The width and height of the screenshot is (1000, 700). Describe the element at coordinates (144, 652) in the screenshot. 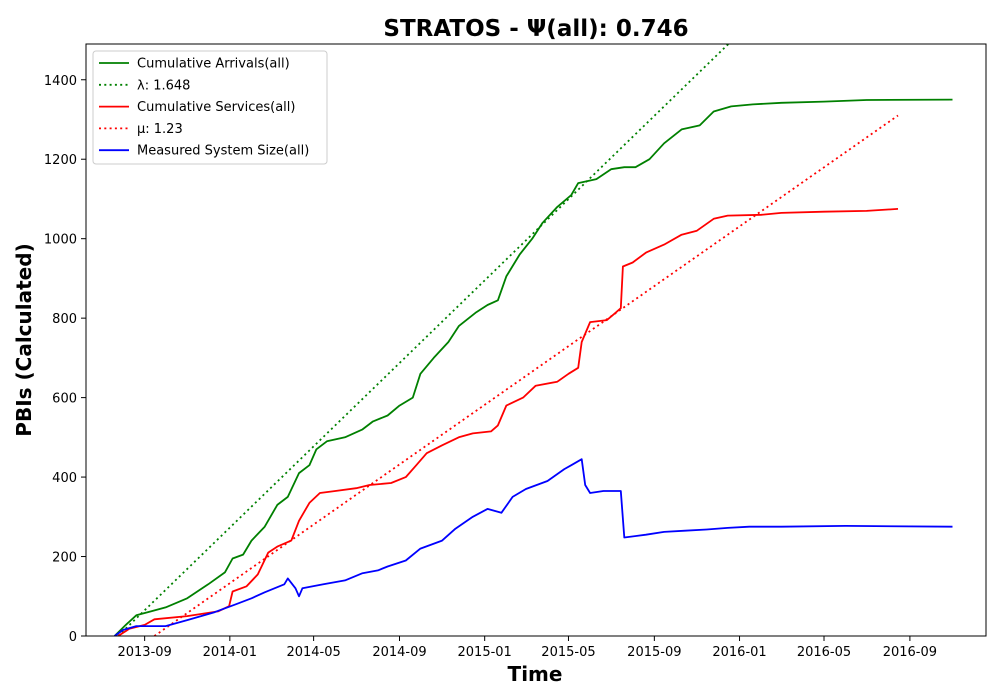

I see `x-tick-label-0: 2013-09` at that location.